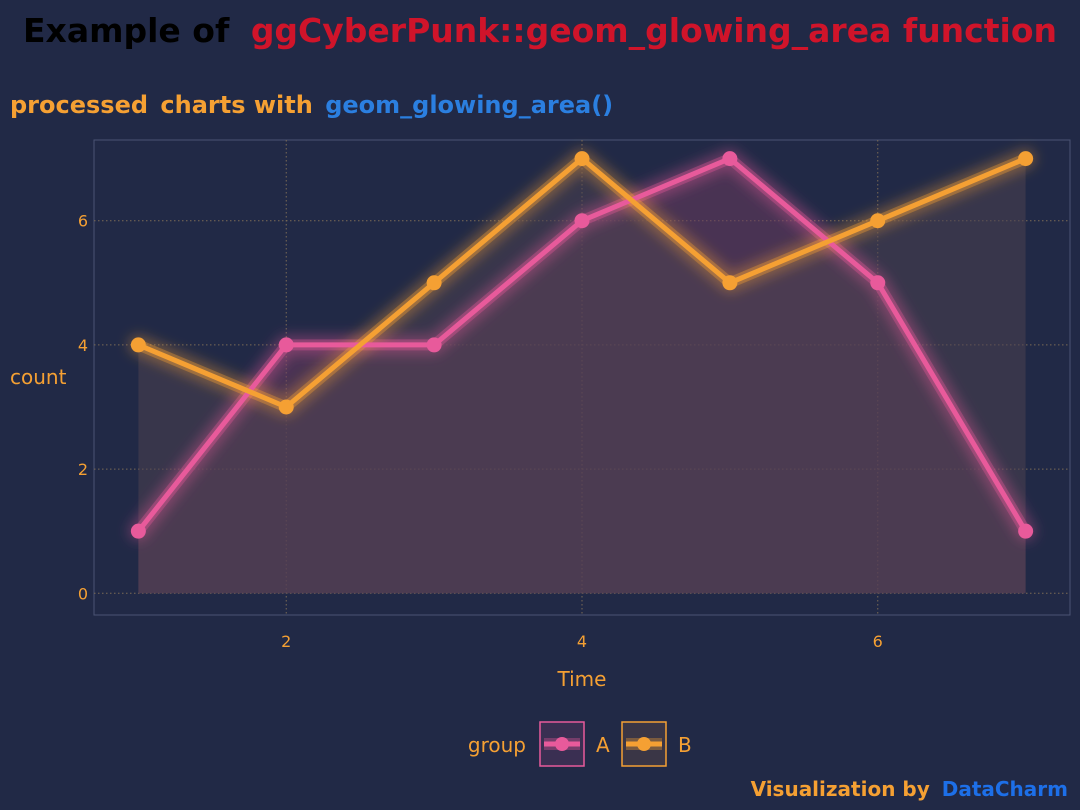  Describe the element at coordinates (469, 105) in the screenshot. I see `chart-subtitle-part3: geom_glowing_area()` at that location.